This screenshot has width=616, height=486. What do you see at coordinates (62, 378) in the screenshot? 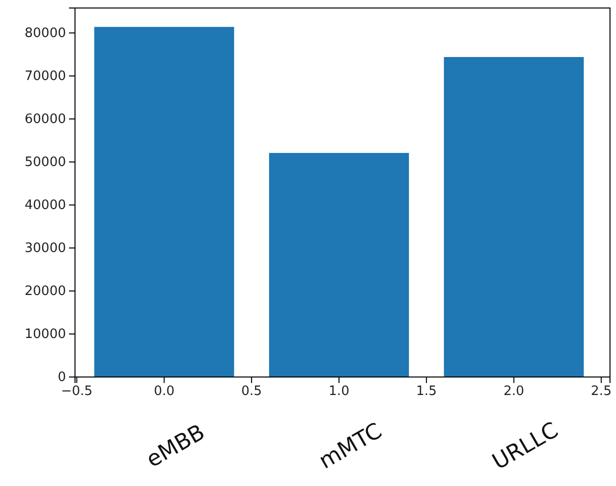
I see `y-tick-label: 0` at bounding box center [62, 378].